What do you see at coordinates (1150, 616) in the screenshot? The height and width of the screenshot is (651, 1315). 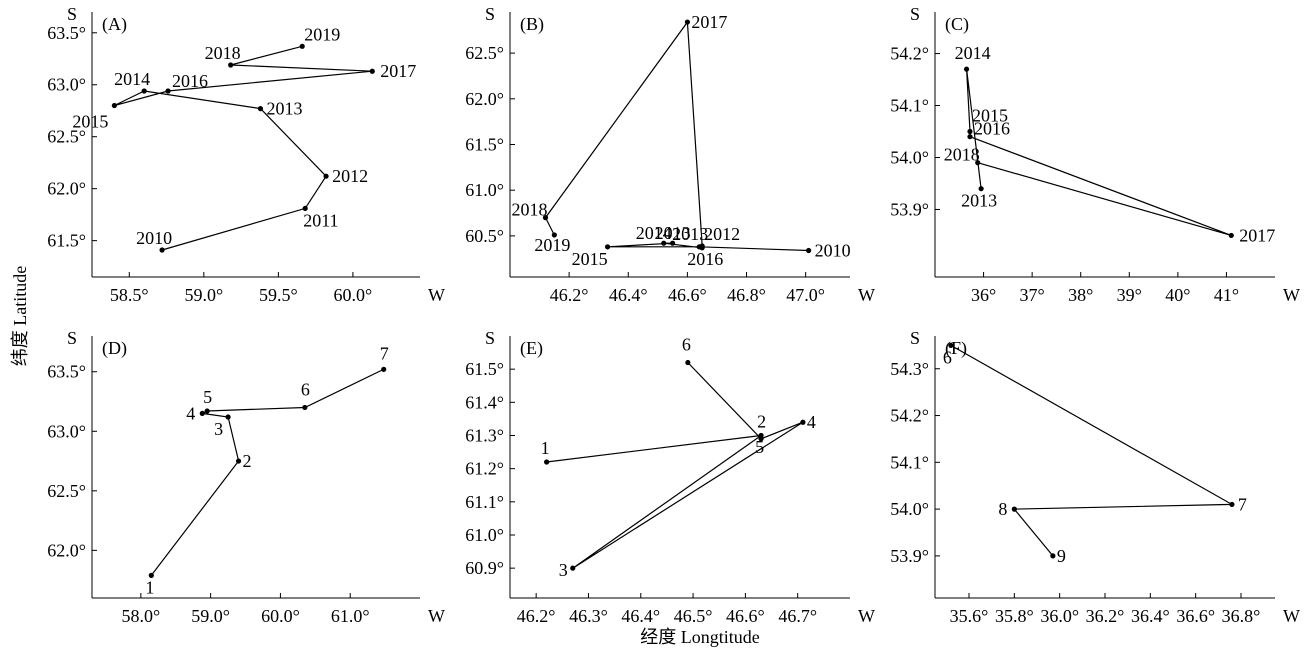 I see `x-tick-label: 36.4°` at bounding box center [1150, 616].